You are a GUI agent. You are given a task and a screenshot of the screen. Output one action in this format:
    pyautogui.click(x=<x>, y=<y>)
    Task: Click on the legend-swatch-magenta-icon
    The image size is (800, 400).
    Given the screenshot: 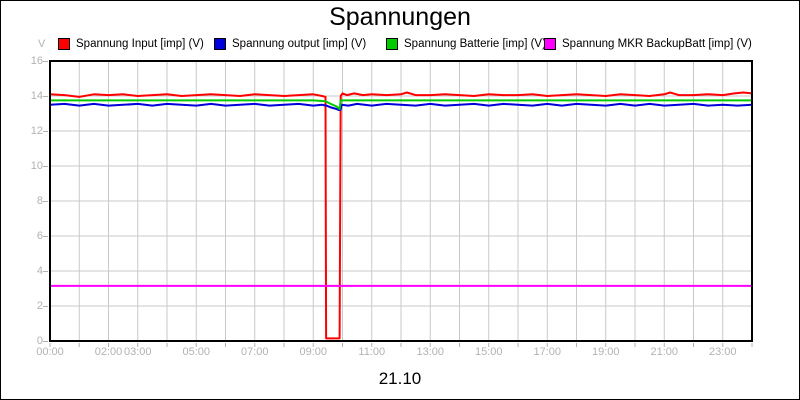 What is the action you would take?
    pyautogui.click(x=550, y=43)
    